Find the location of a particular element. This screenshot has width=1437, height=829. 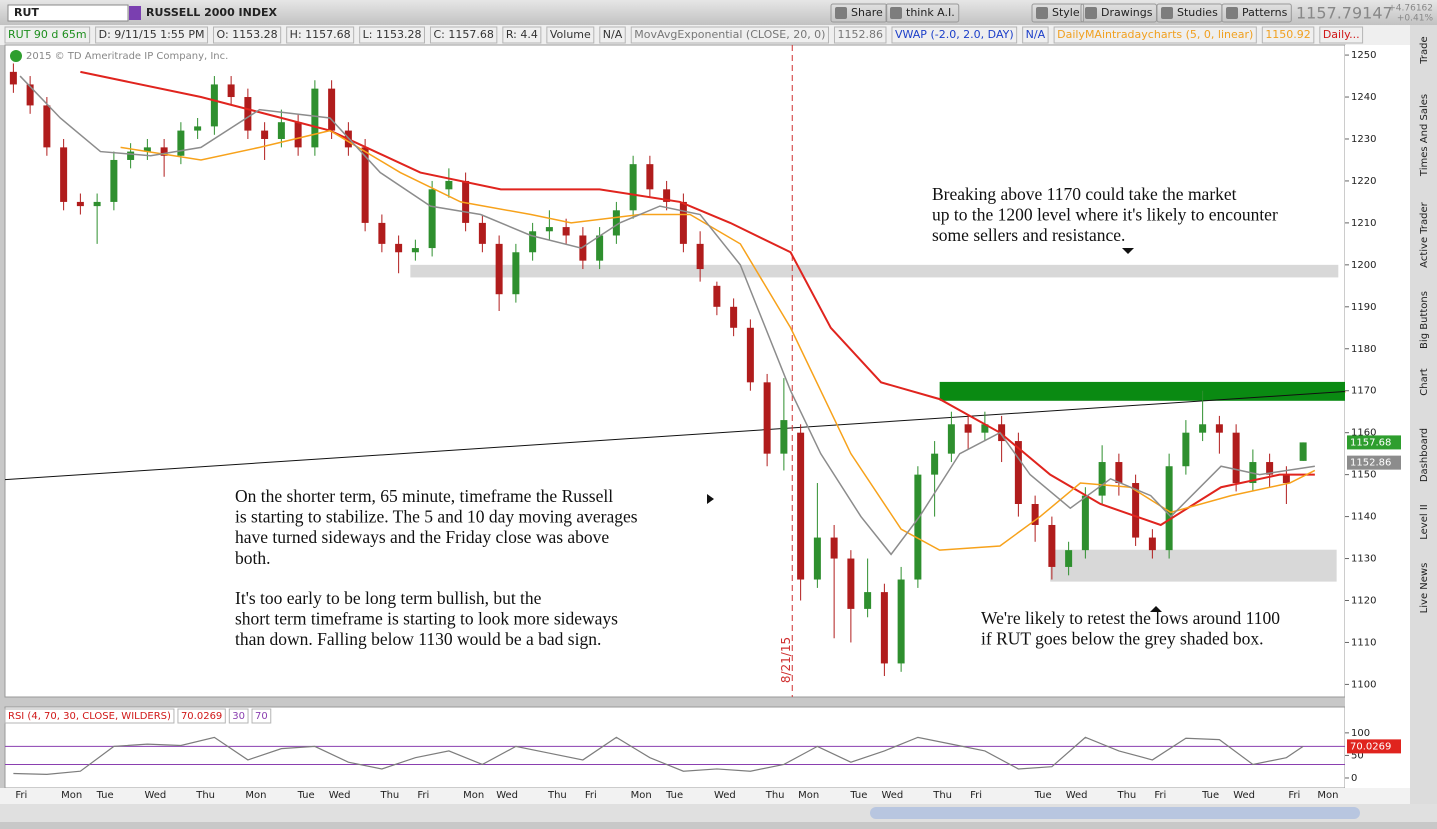

rsi-y-tick-label: 100 is located at coordinates (1360, 733).